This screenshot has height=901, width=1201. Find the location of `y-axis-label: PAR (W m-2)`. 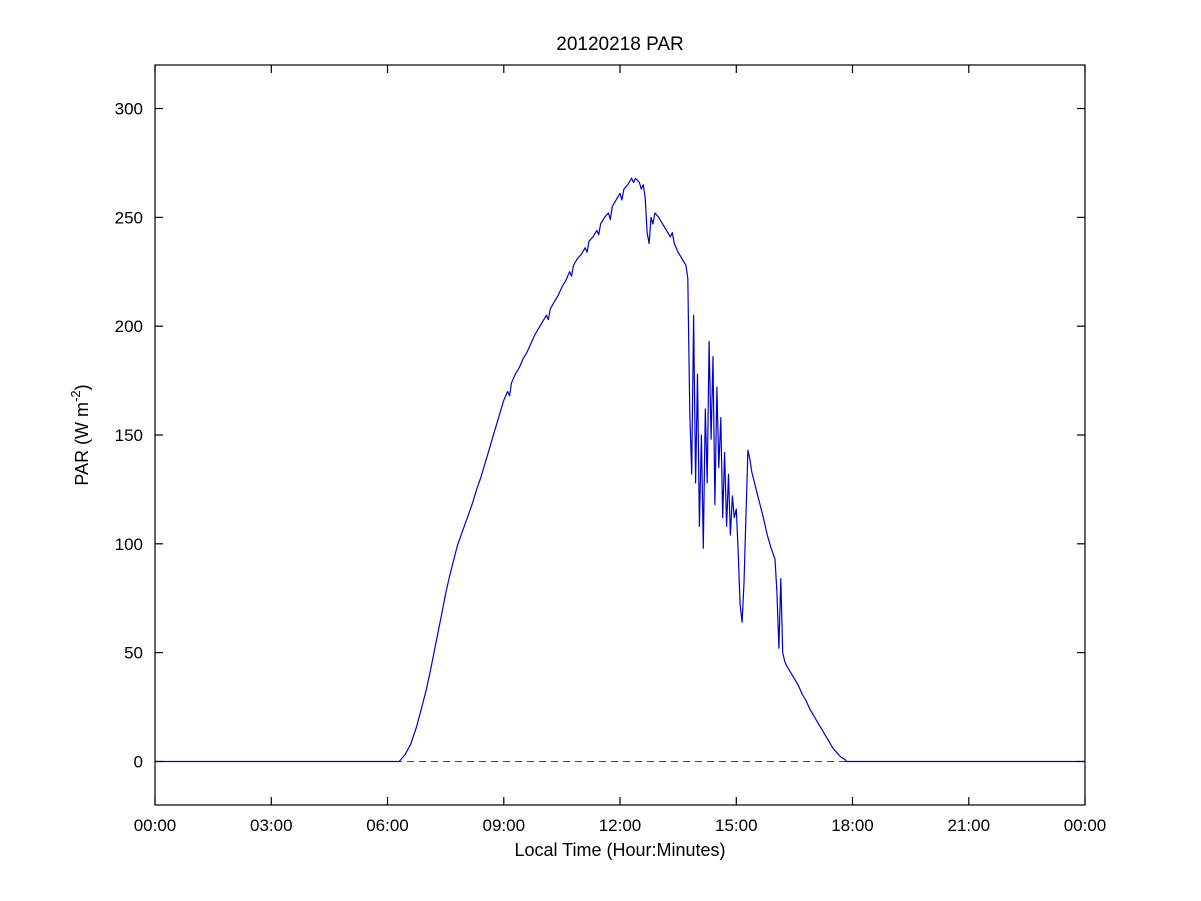

y-axis-label: PAR (W m-2) is located at coordinates (80, 434).